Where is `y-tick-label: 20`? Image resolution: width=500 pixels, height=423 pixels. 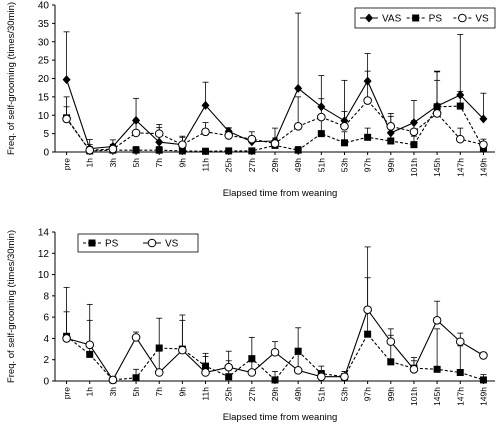 y-tick-label: 20 is located at coordinates (44, 79).